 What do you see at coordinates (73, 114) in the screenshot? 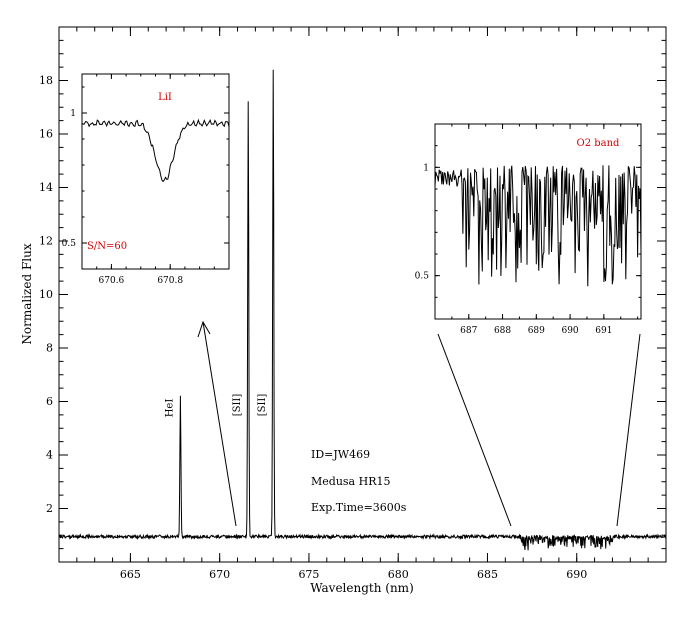
I see `inset-lii-y-tick-label: 1` at bounding box center [73, 114].